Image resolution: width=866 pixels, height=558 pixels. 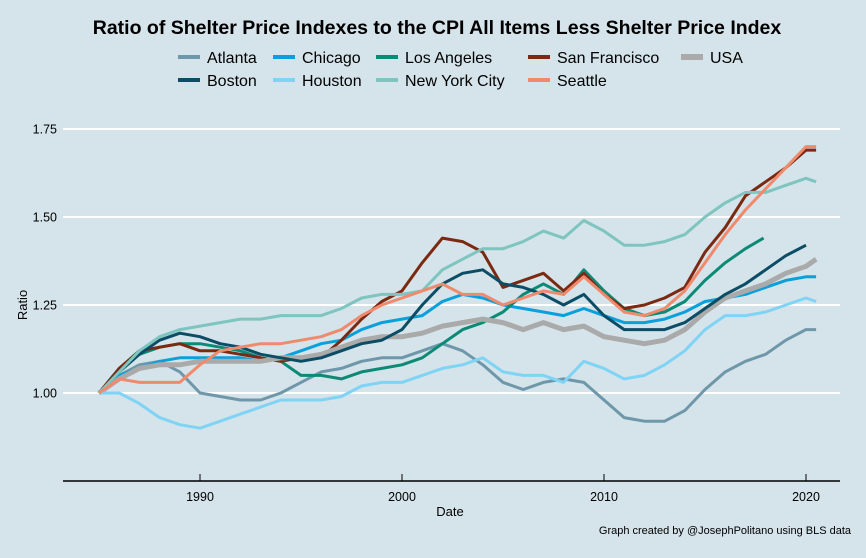 I want to click on x-tick-label: 2000, so click(x=402, y=497).